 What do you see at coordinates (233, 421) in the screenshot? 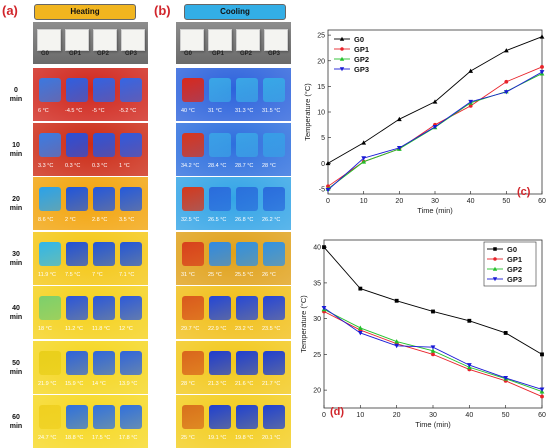
I see `thermal-image: 25 °C 19.1 °C 19.8 °C 20.1 °C` at bounding box center [233, 421].